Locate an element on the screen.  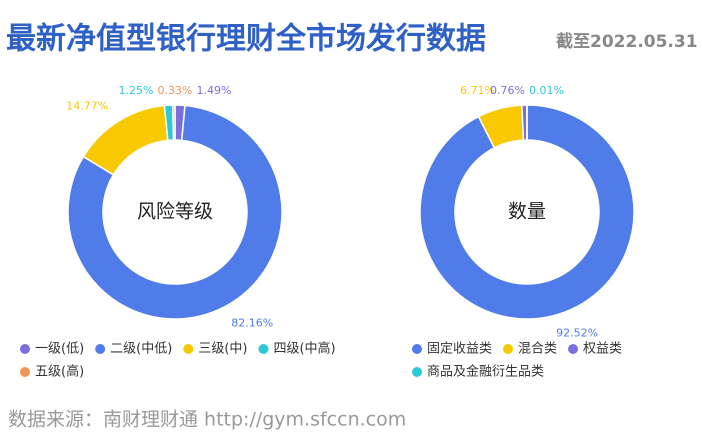
center-label: 风险等级 is located at coordinates (175, 212).